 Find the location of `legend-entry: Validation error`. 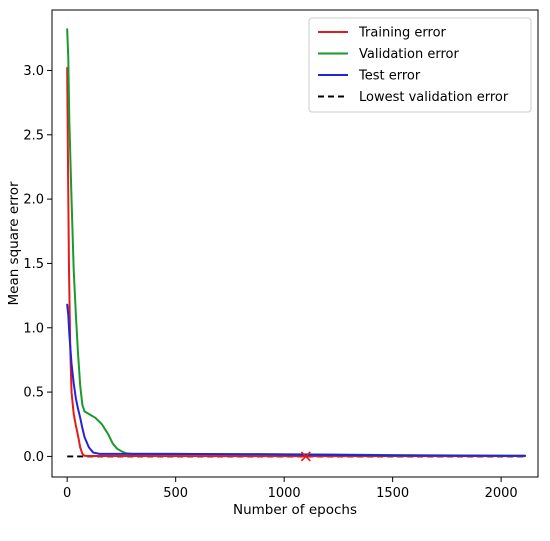

legend-entry: Validation error is located at coordinates (409, 54).